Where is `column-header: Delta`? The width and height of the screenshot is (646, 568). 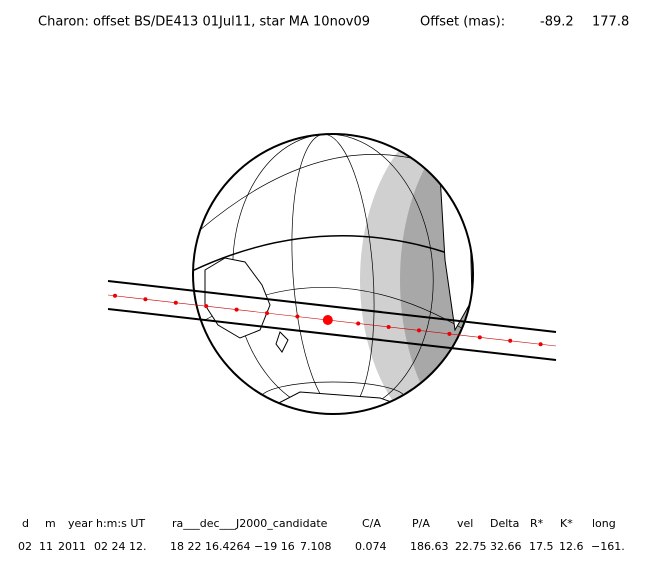 column-header: Delta is located at coordinates (504, 523).